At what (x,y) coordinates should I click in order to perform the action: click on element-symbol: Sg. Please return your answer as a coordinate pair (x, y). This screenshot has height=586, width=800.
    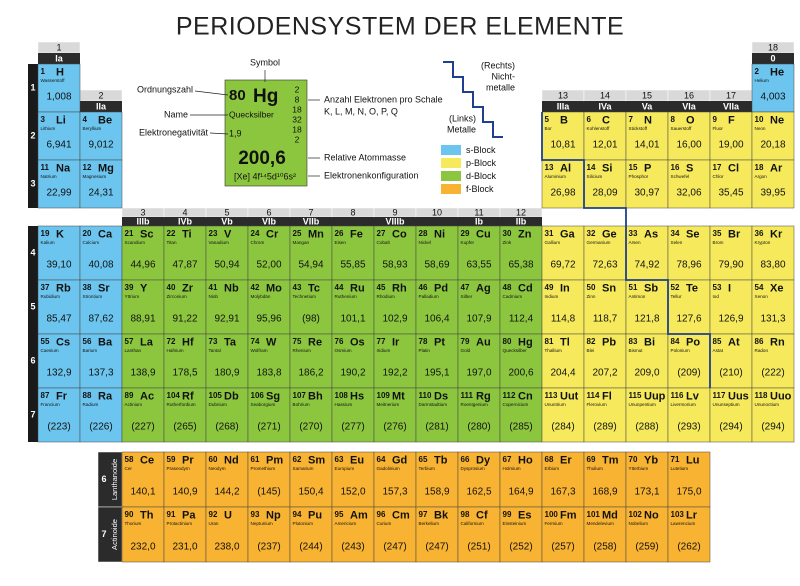
    Looking at the image, I should click on (273, 396).